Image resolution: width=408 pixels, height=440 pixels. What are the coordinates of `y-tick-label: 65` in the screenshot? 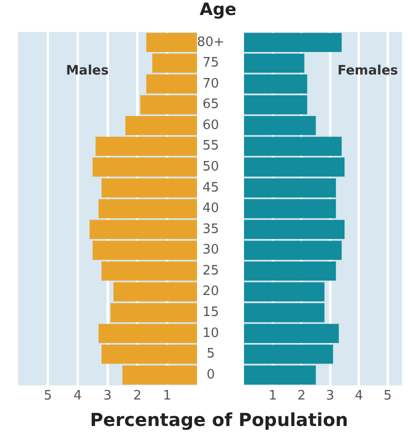 It's located at (210, 104).